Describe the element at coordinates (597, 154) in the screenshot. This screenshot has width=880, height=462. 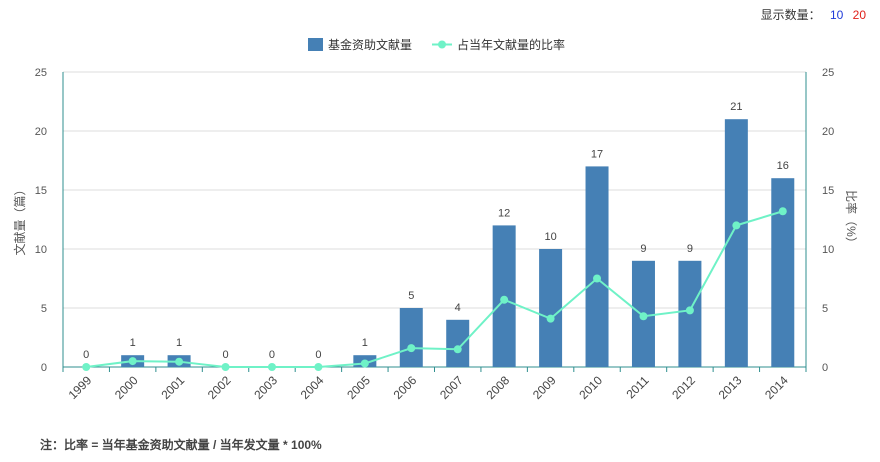
I see `bar-value-label: 17` at that location.